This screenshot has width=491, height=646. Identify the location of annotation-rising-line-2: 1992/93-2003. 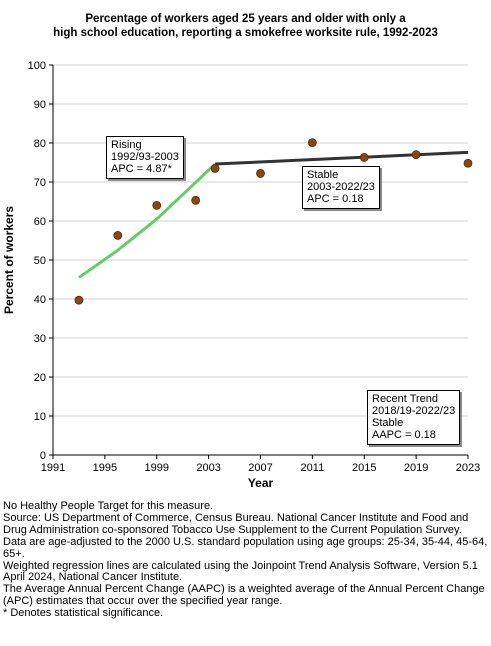
(145, 157).